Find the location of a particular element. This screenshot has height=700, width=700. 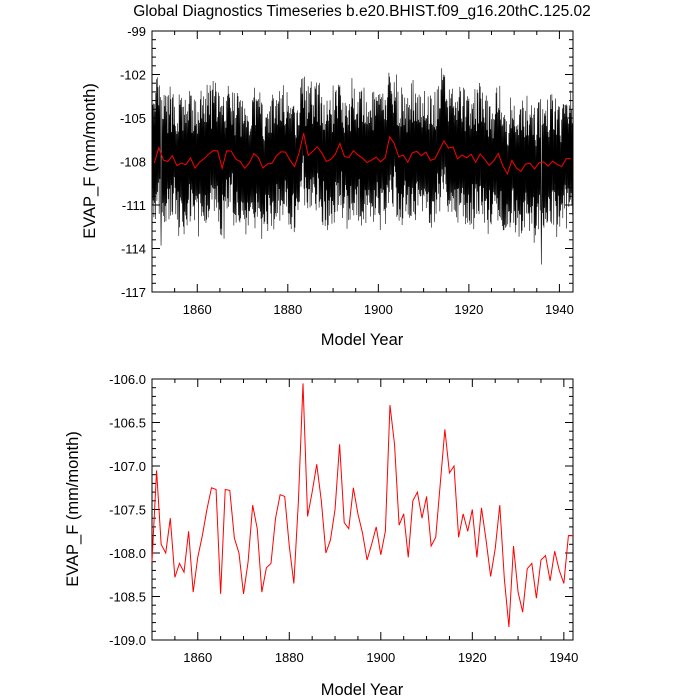

top-y-tick-label: -117 is located at coordinates (133, 292).